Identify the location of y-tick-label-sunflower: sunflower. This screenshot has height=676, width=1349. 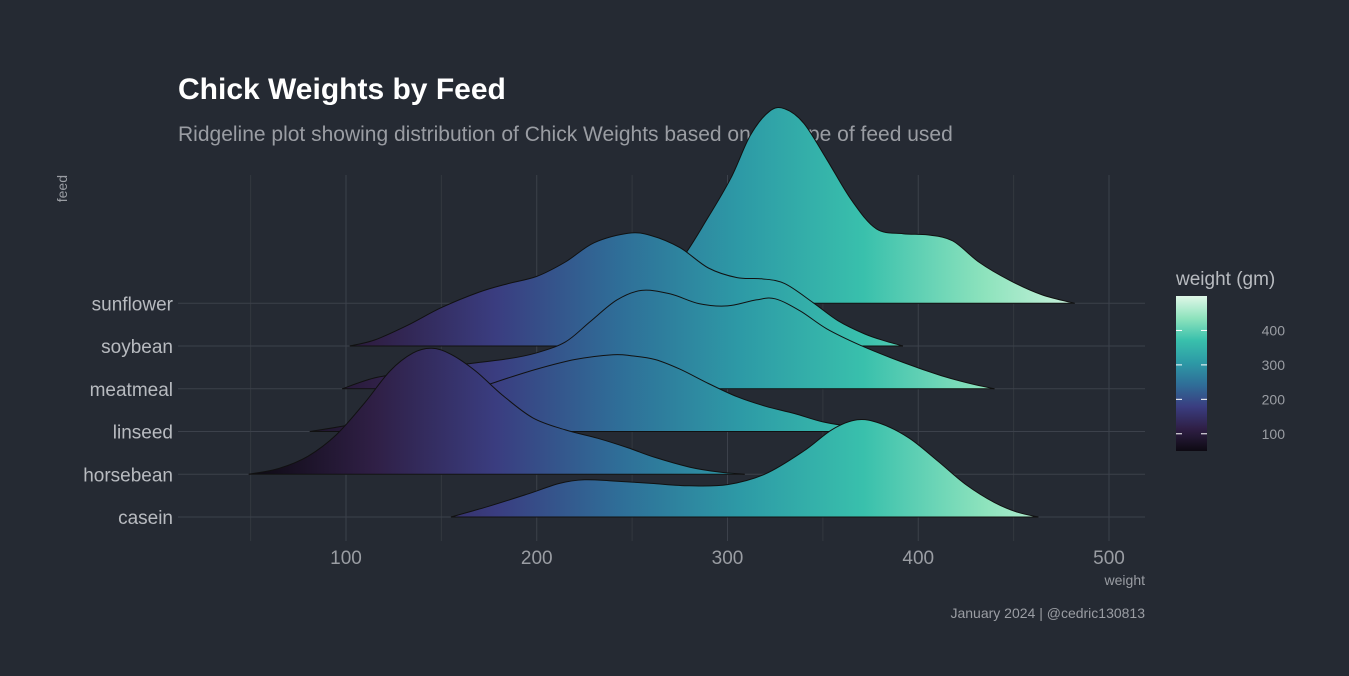
(133, 304).